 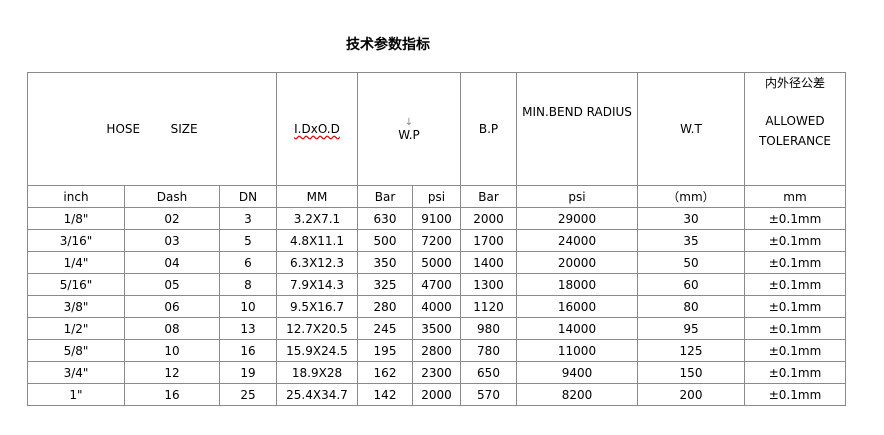 I want to click on table-cell: 24000, so click(x=577, y=240).